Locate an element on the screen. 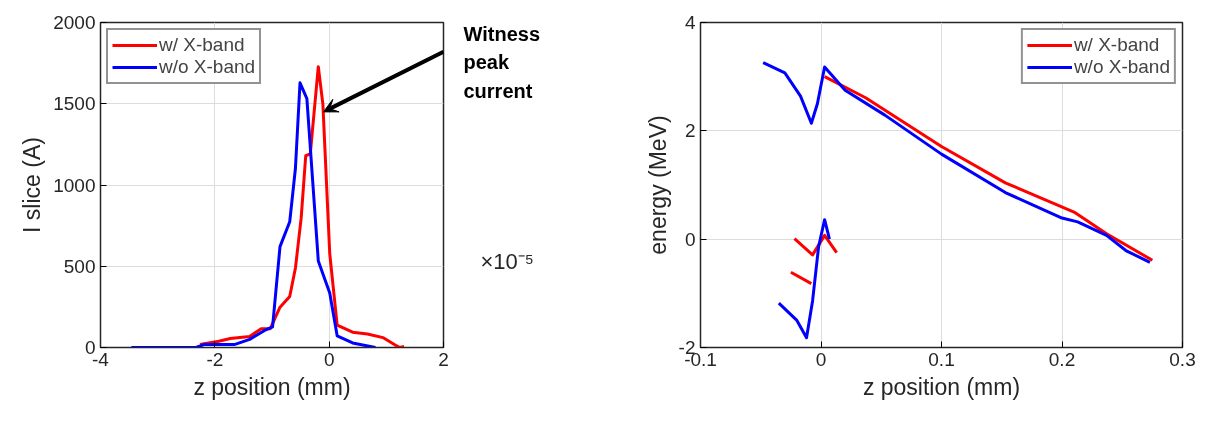  x-tick-label: -2 is located at coordinates (215, 359).